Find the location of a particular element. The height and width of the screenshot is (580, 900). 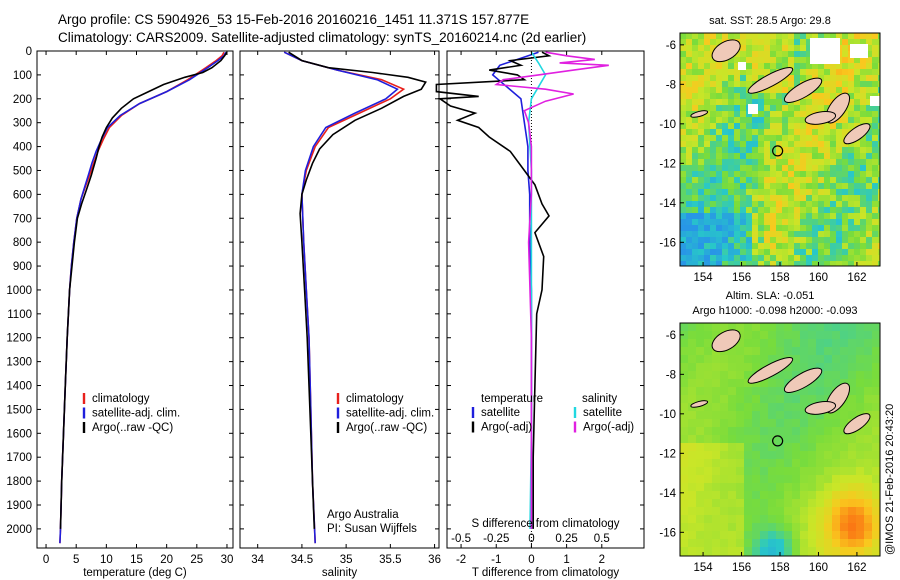

island-shape is located at coordinates (726, 51).